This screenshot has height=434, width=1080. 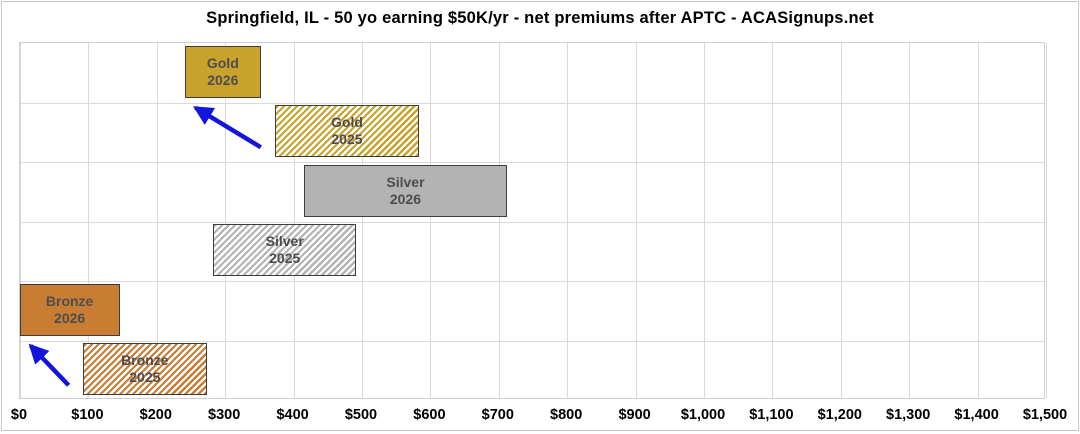 What do you see at coordinates (839, 415) in the screenshot?
I see `x-tick-label: $1,200` at bounding box center [839, 415].